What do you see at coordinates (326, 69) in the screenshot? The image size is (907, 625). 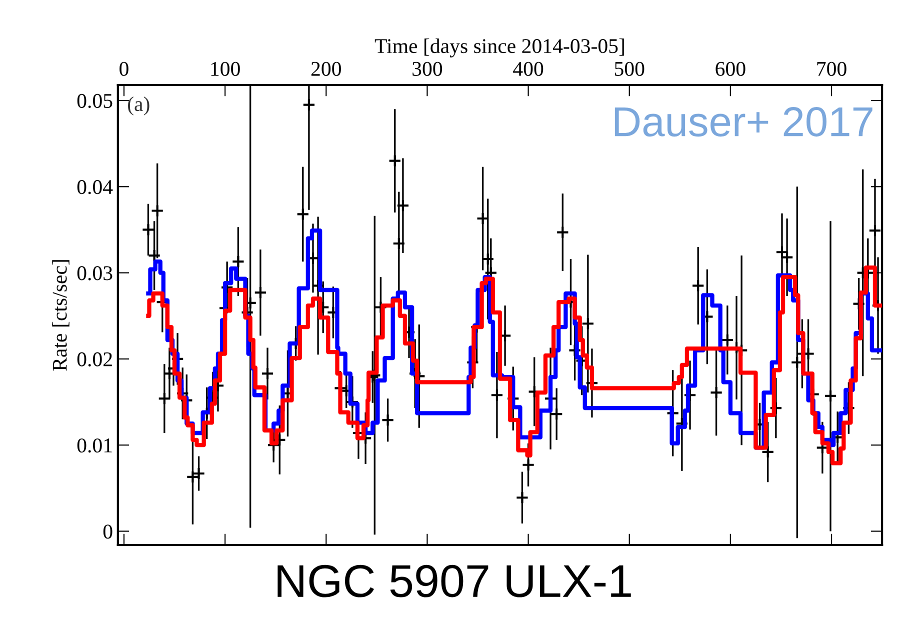 I see `x-tick-label: 200` at bounding box center [326, 69].